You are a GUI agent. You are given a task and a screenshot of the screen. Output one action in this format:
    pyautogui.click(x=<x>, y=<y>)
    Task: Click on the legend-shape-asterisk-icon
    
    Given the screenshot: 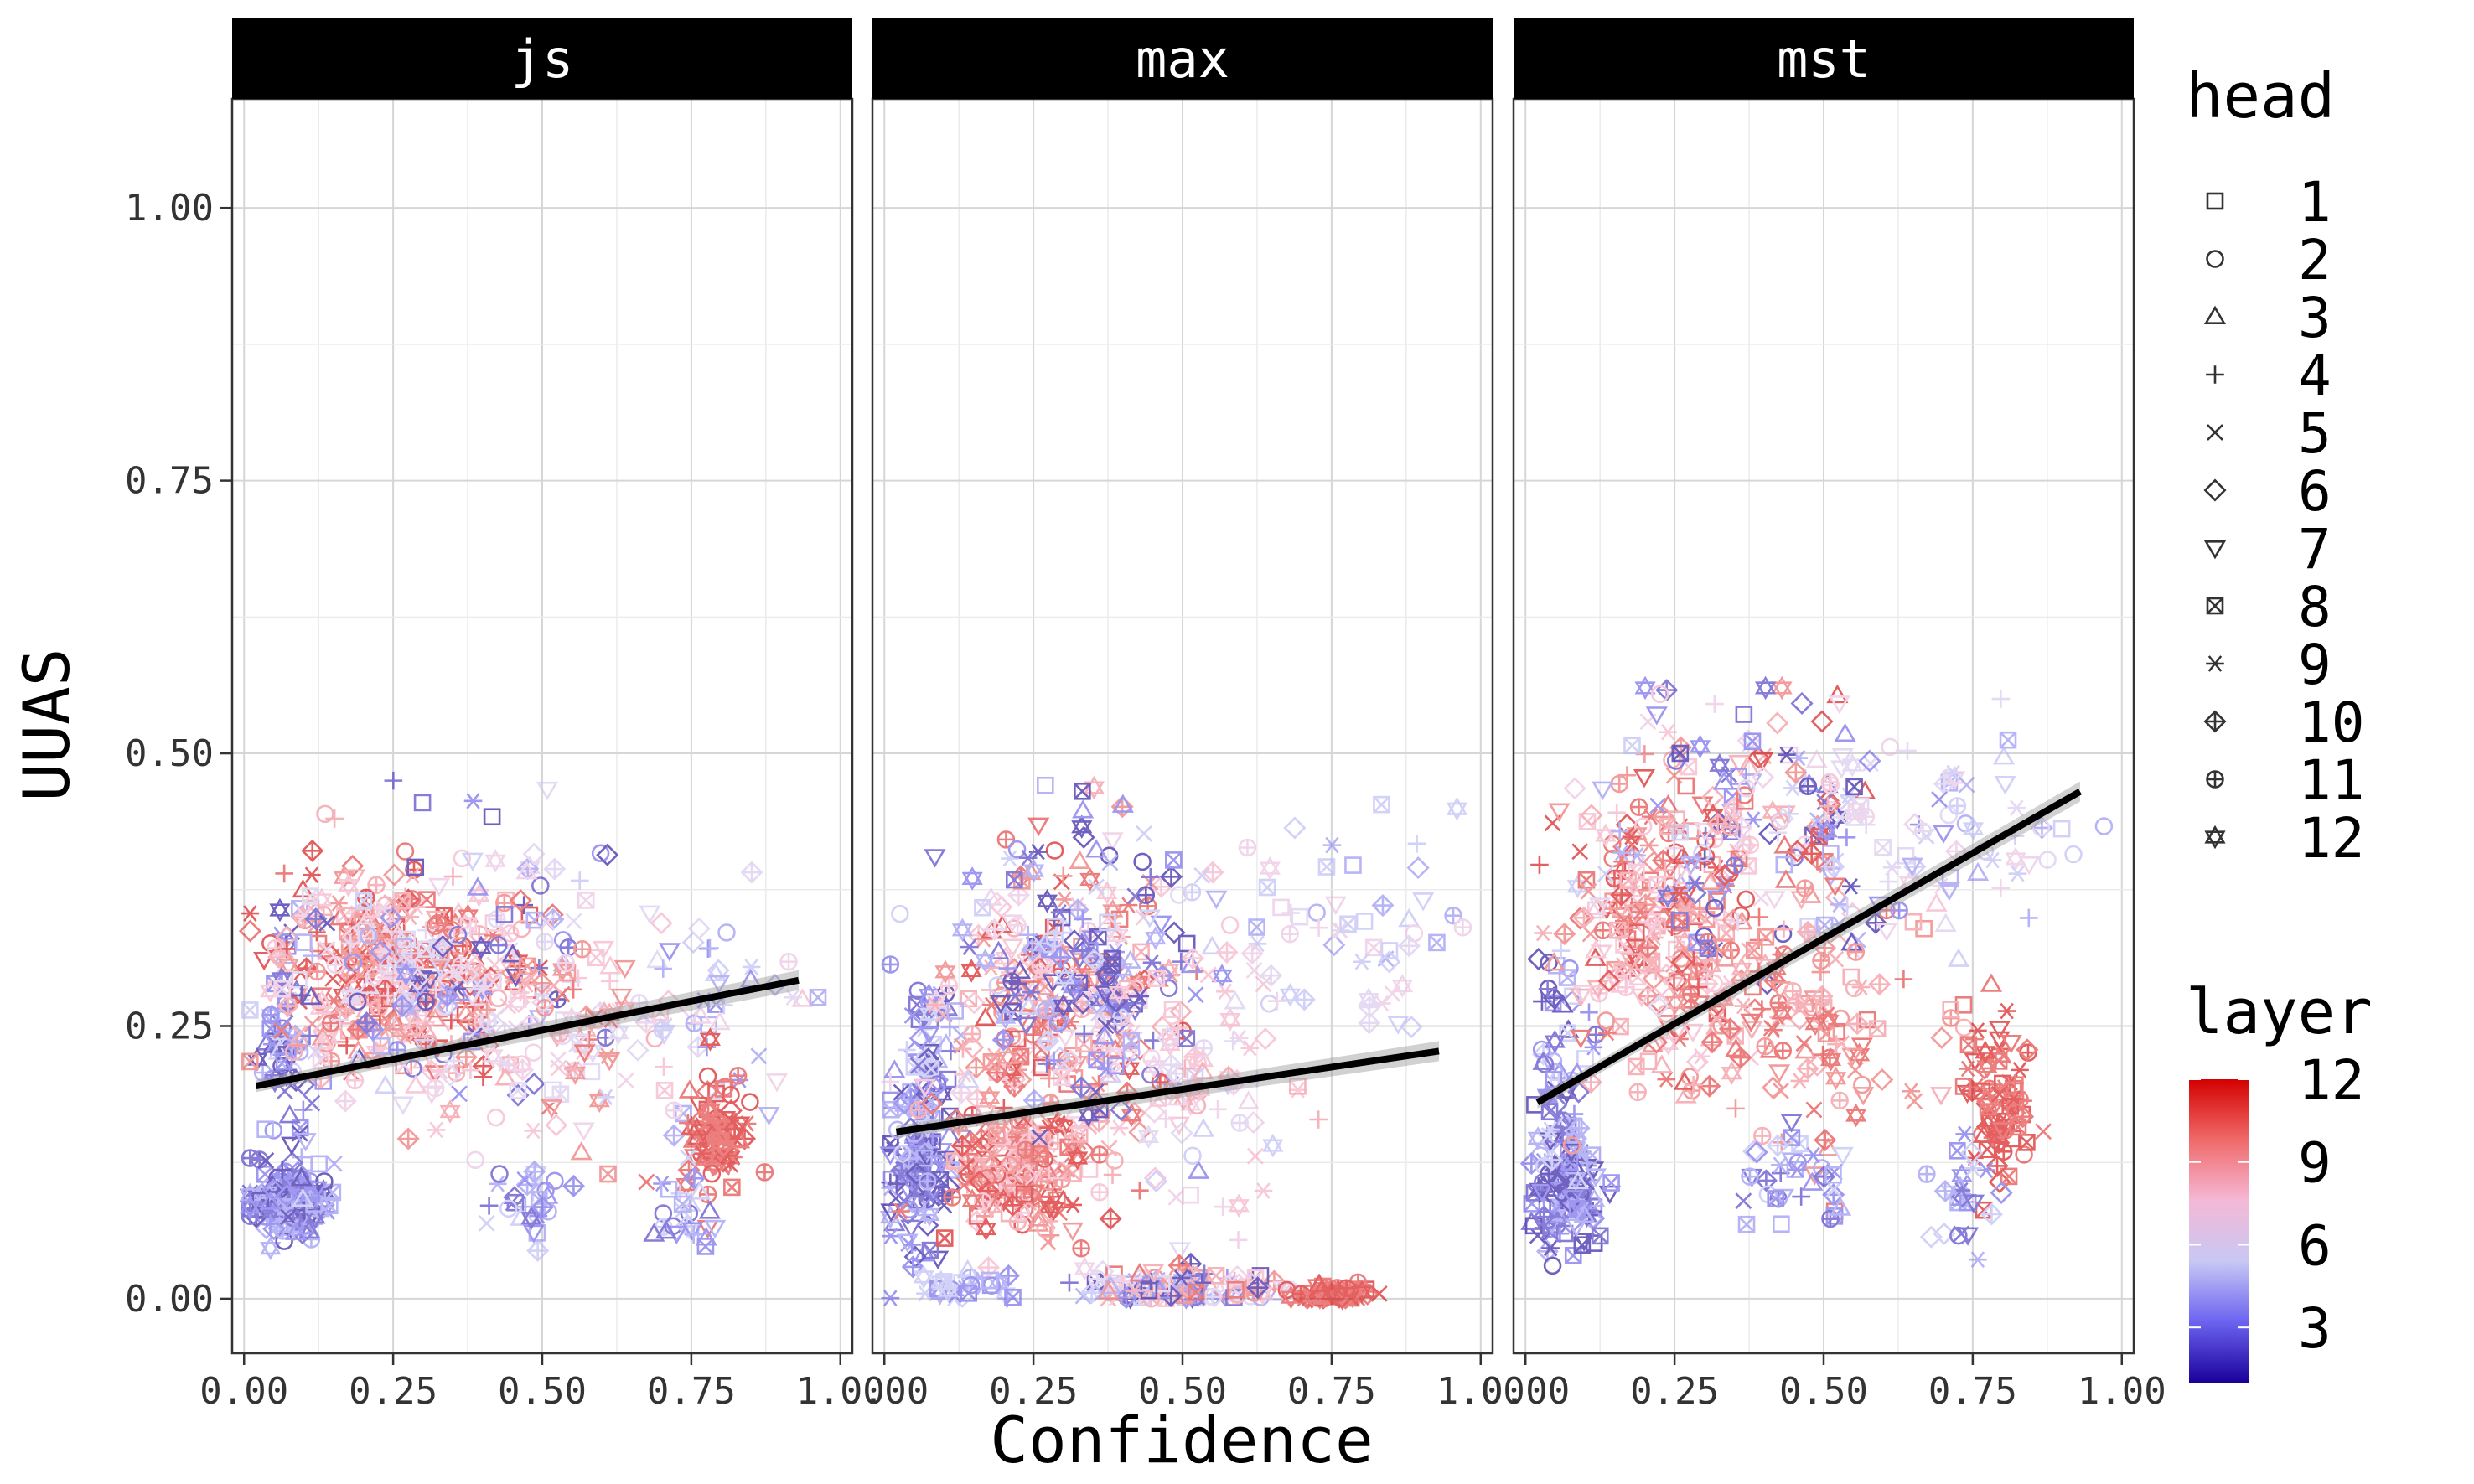 What is the action you would take?
    pyautogui.click(x=2215, y=663)
    